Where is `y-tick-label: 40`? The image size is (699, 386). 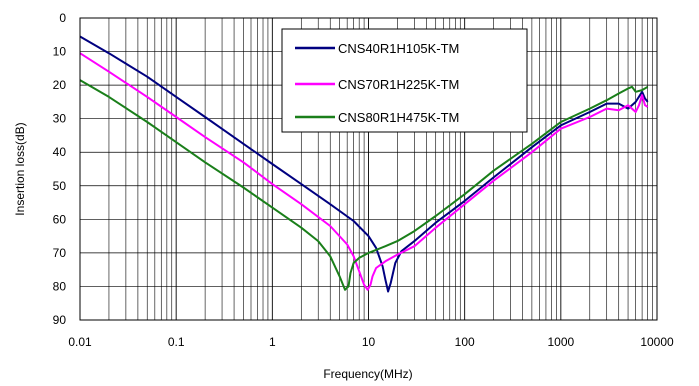
y-tick-label: 40 is located at coordinates (60, 152).